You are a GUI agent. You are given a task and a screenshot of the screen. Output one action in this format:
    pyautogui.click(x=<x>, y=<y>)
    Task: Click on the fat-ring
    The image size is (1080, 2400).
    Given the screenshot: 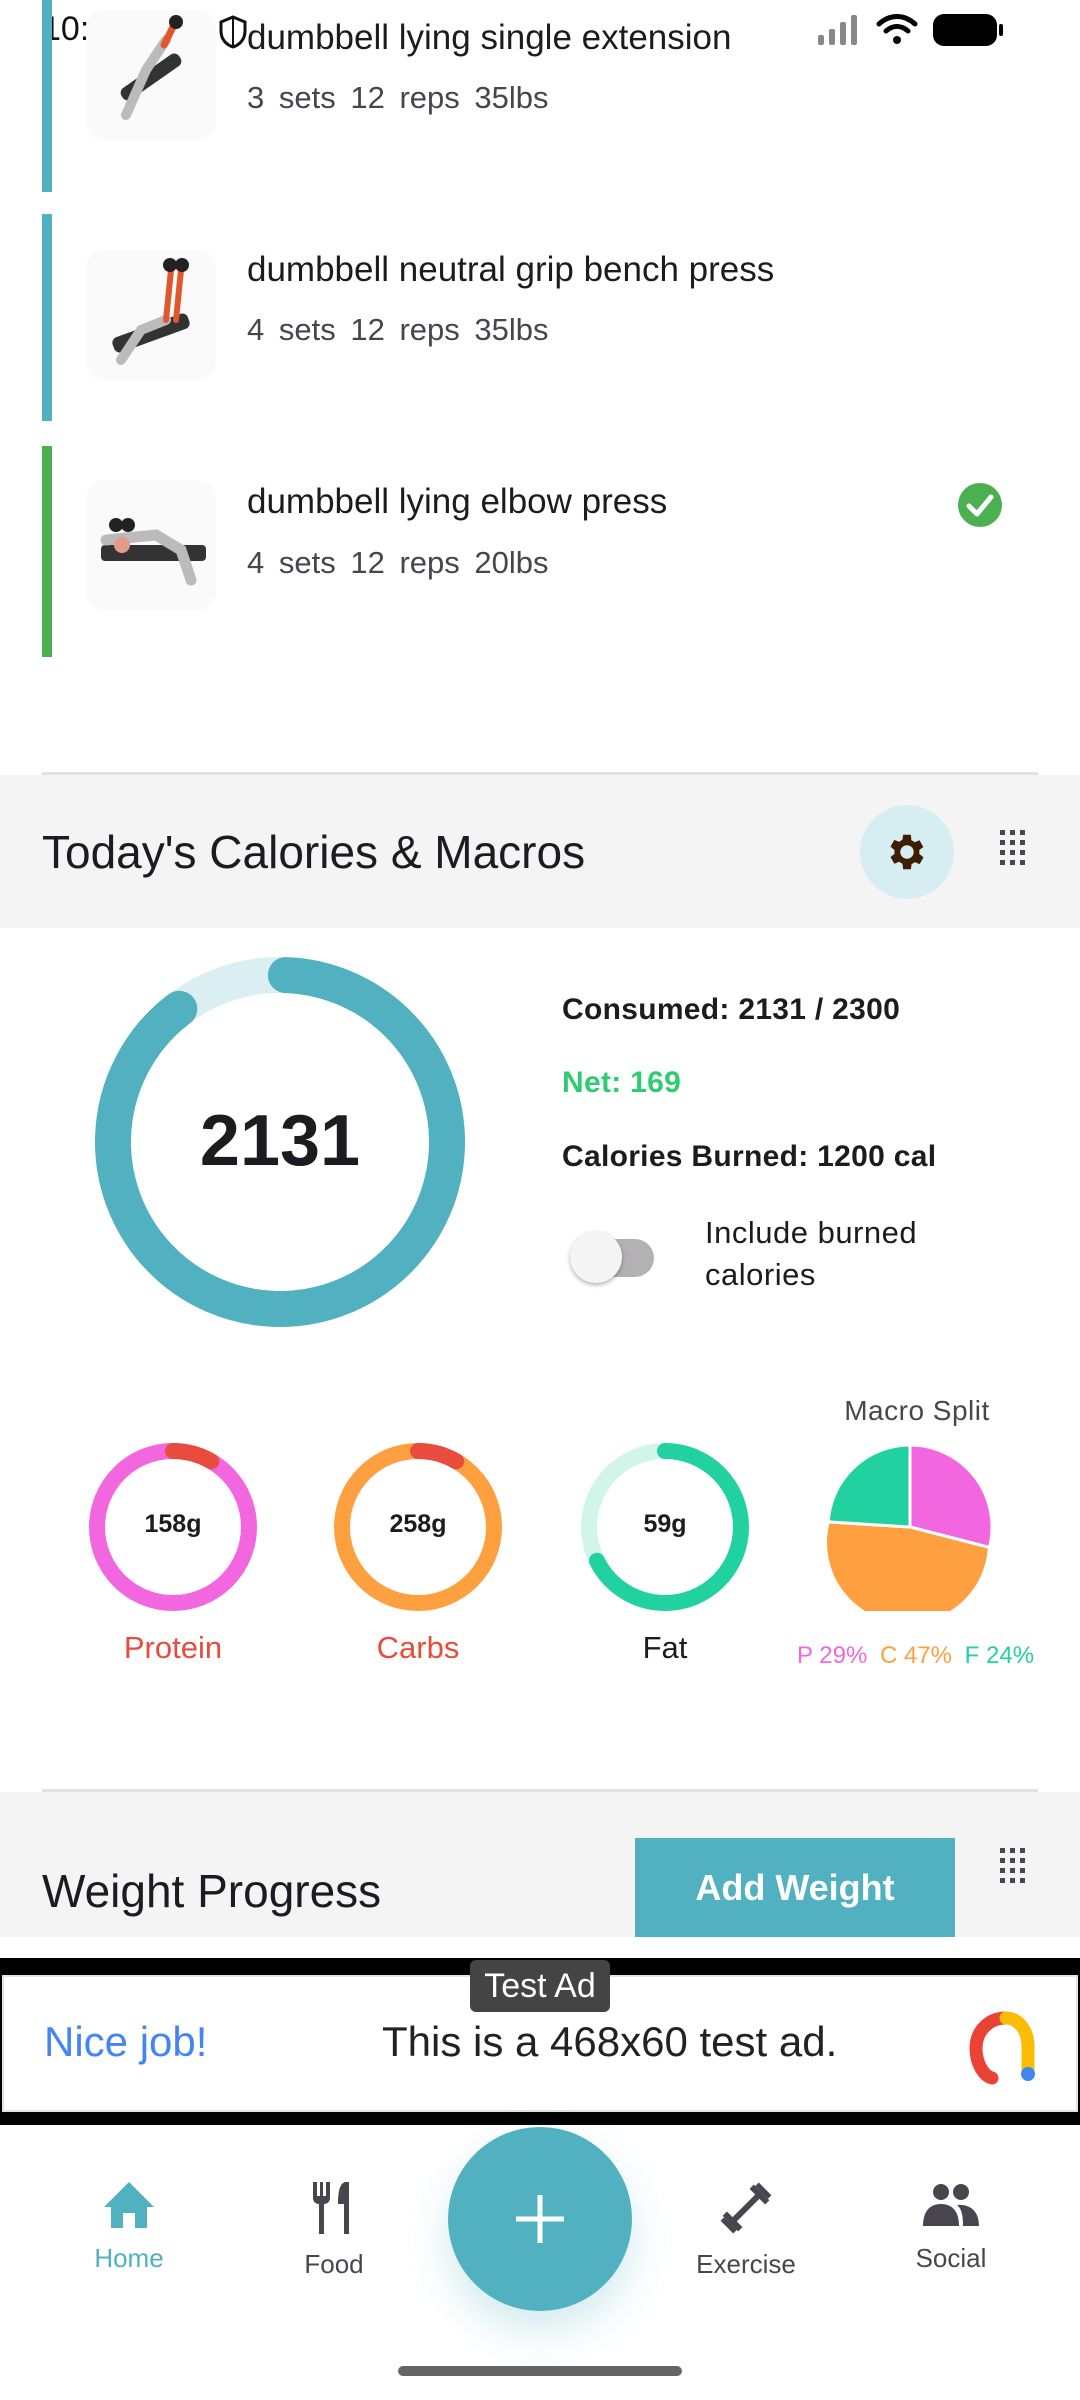 What is the action you would take?
    pyautogui.click(x=665, y=1529)
    